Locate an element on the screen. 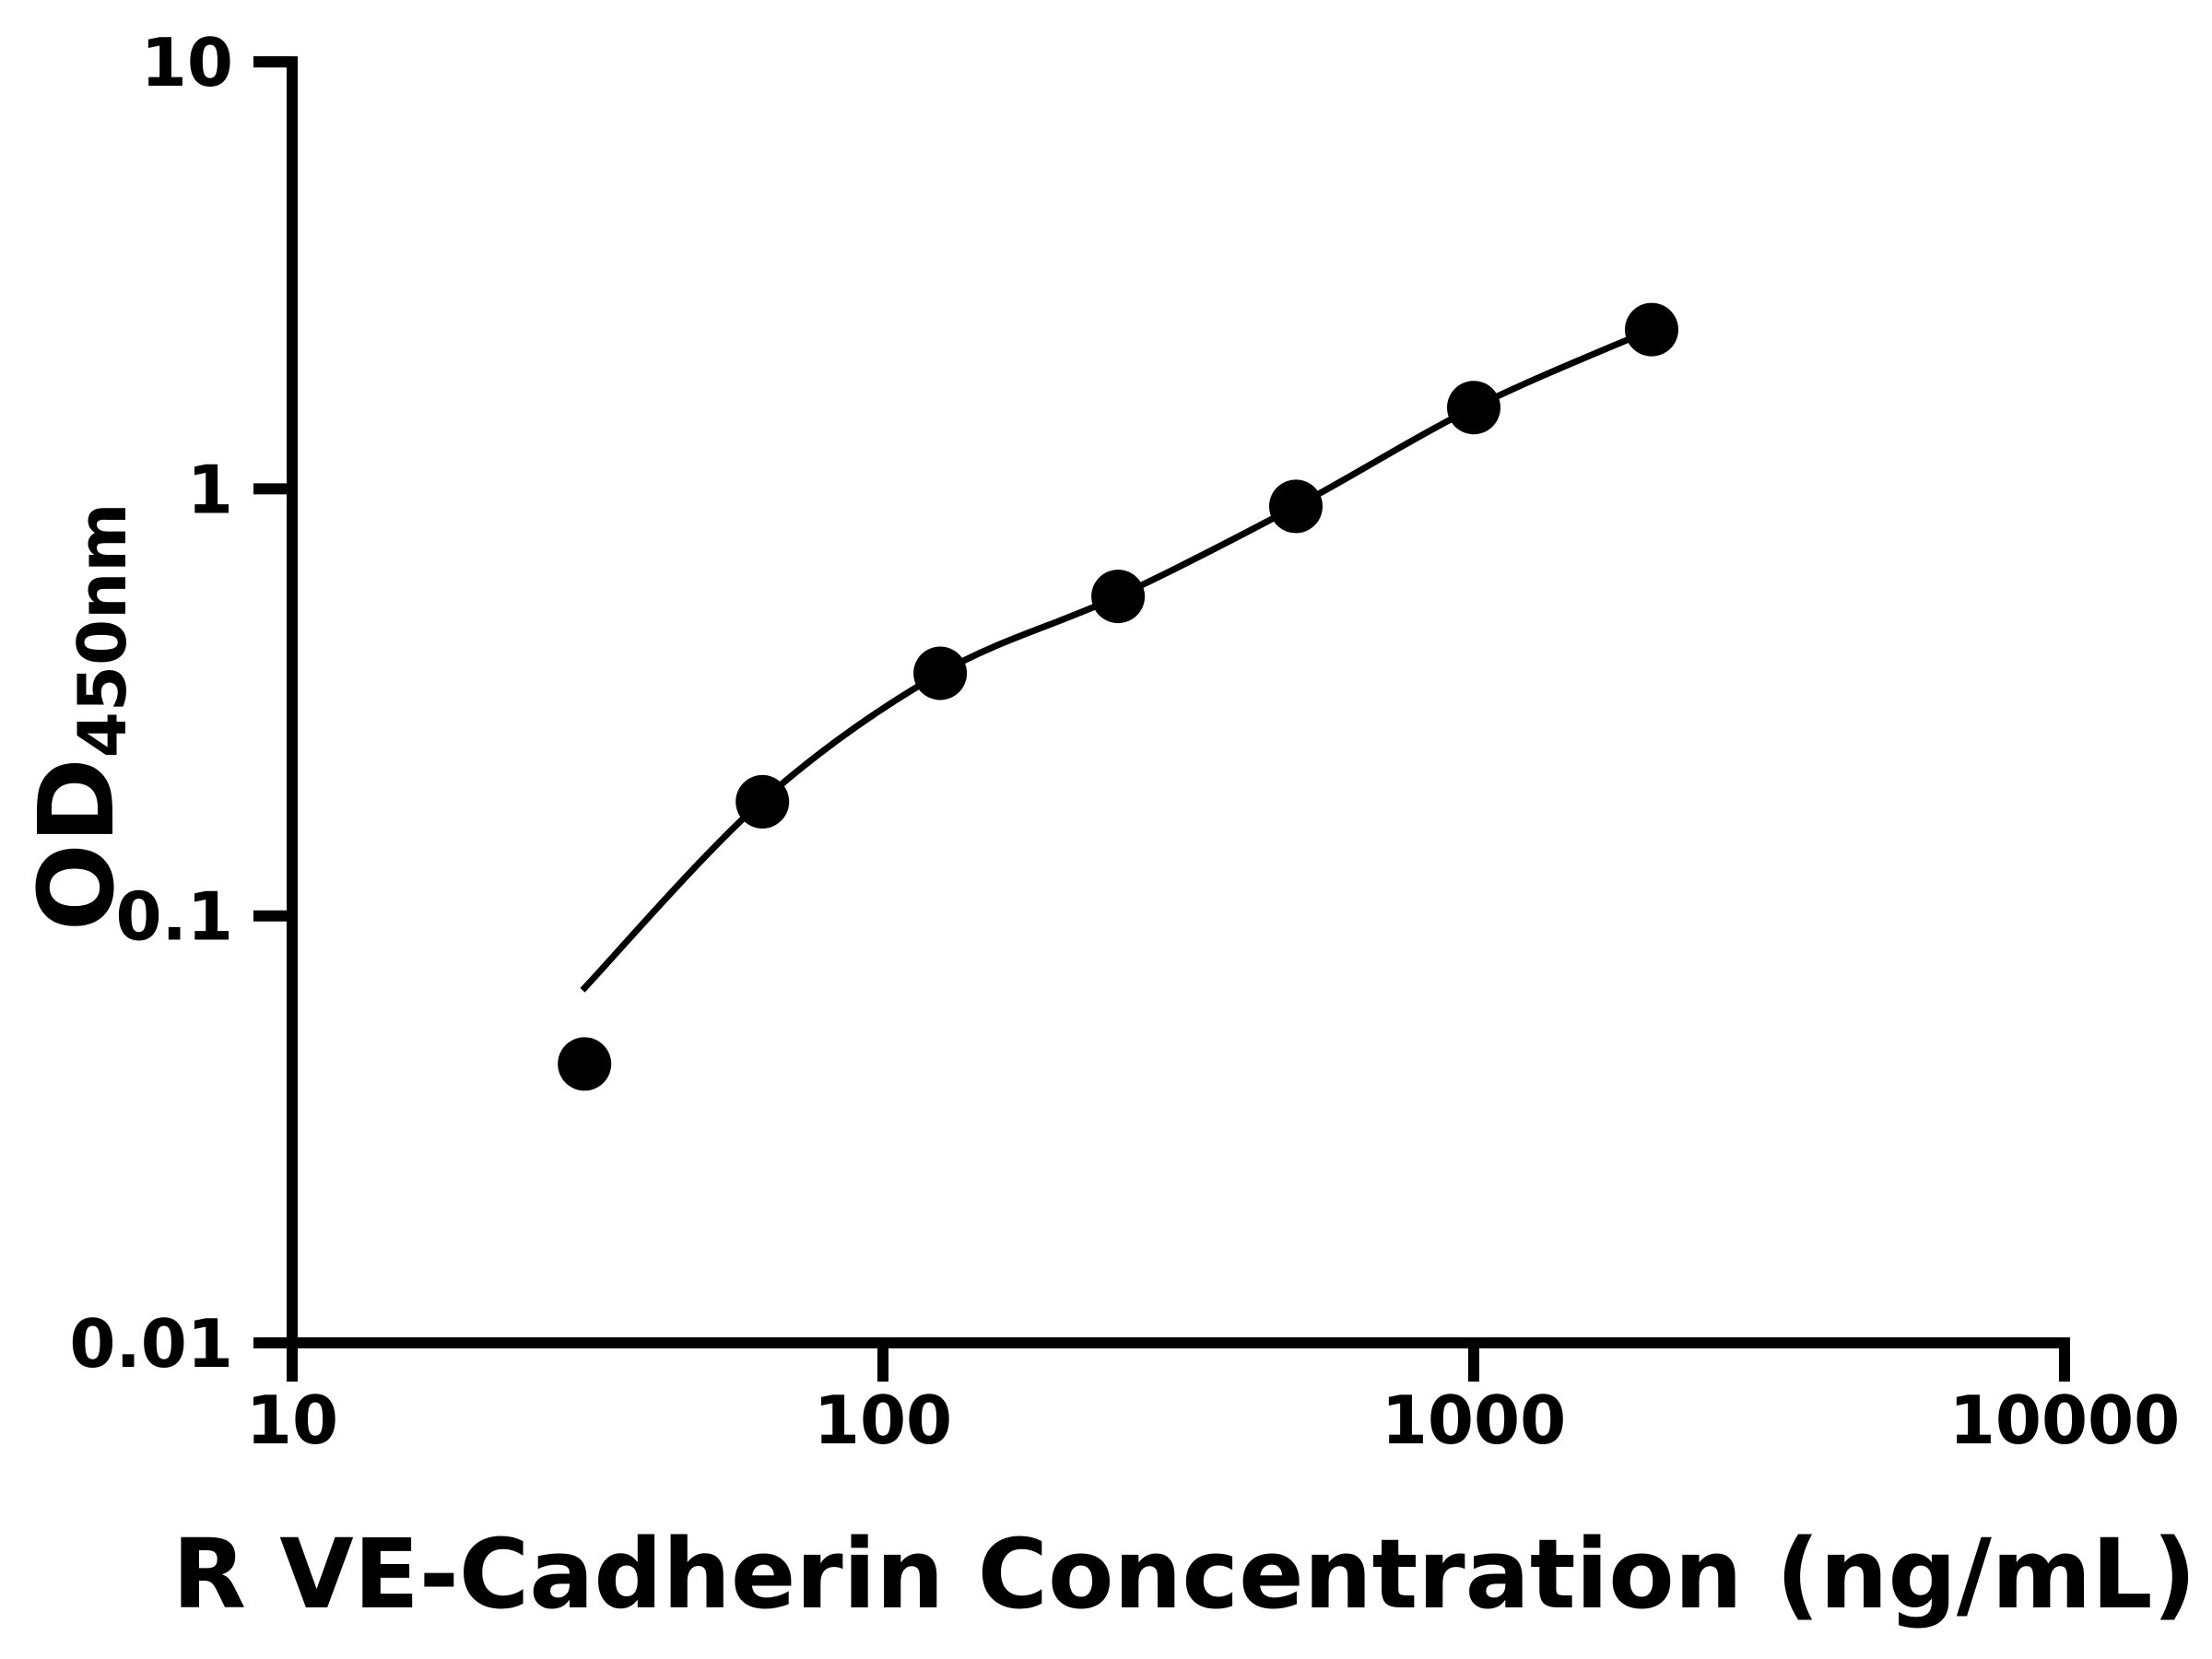 The image size is (2212, 1659). y-axis-title-subscript: 450nm is located at coordinates (102, 631).